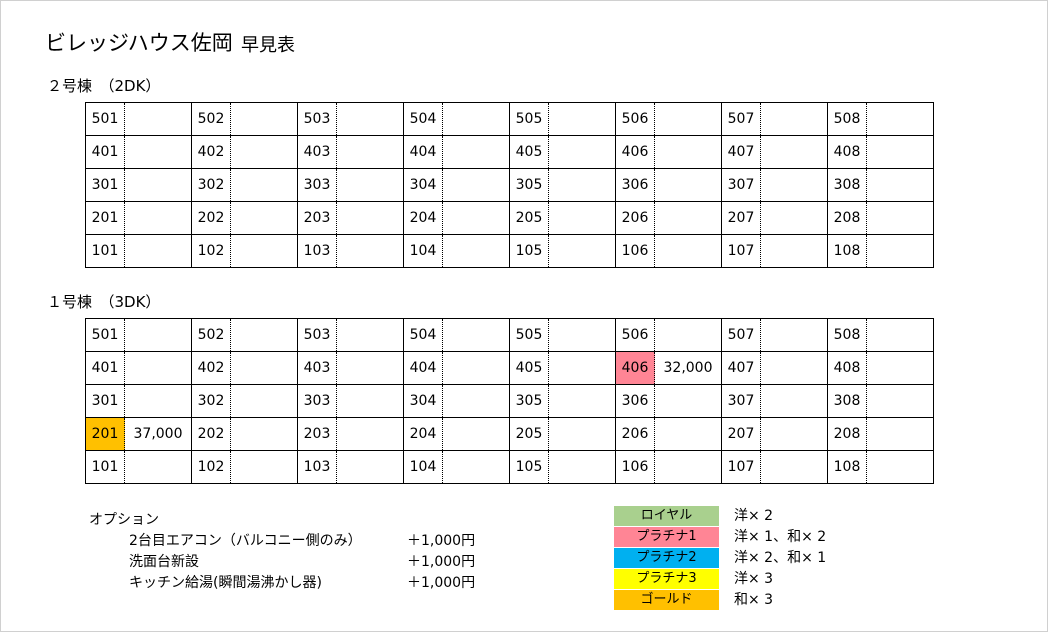 Image resolution: width=1048 pixels, height=632 pixels. Describe the element at coordinates (105, 185) in the screenshot. I see `room-number: 301` at that location.